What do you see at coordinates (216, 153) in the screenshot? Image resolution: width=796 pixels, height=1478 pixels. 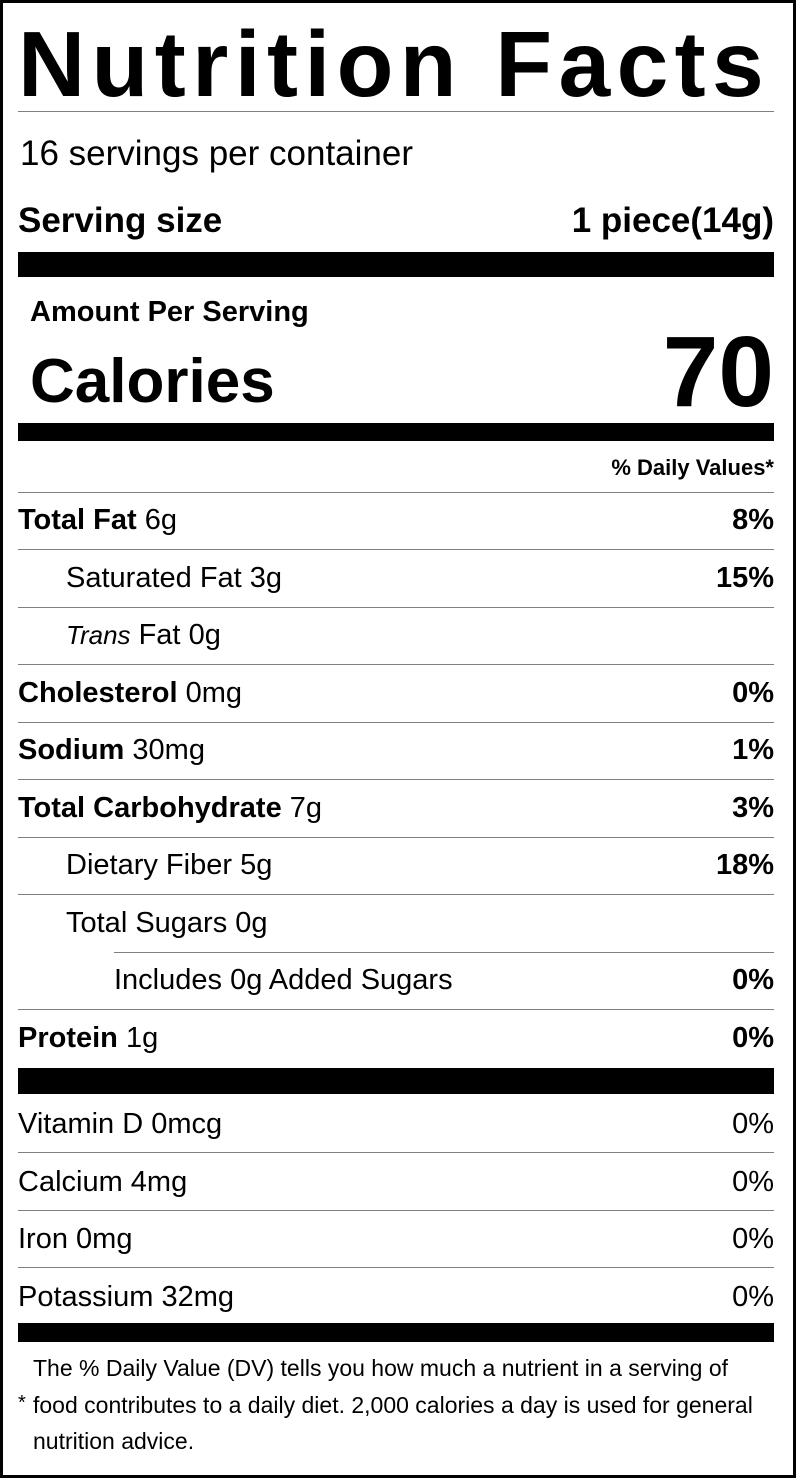 I see `servings-per-container: 16 servings per container` at bounding box center [216, 153].